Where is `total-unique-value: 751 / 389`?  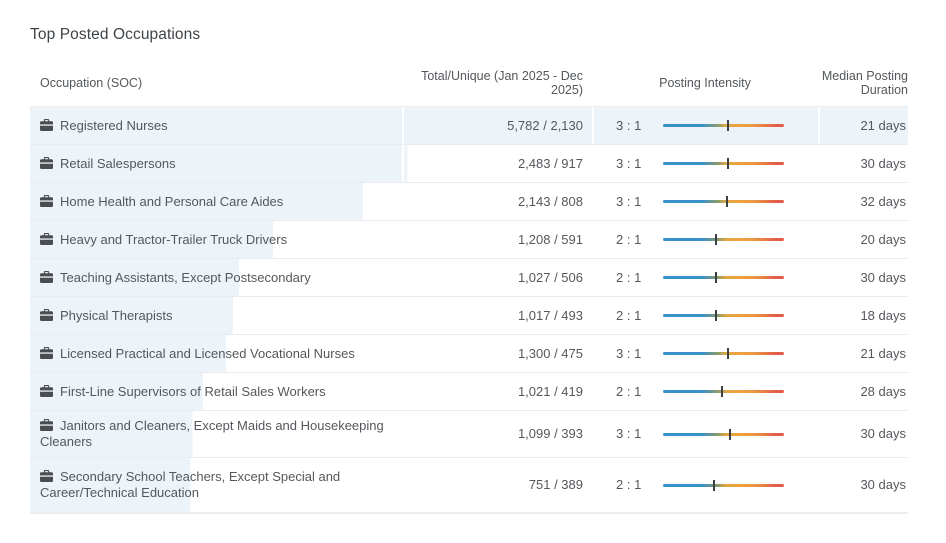
total-unique-value: 751 / 389 is located at coordinates (497, 485).